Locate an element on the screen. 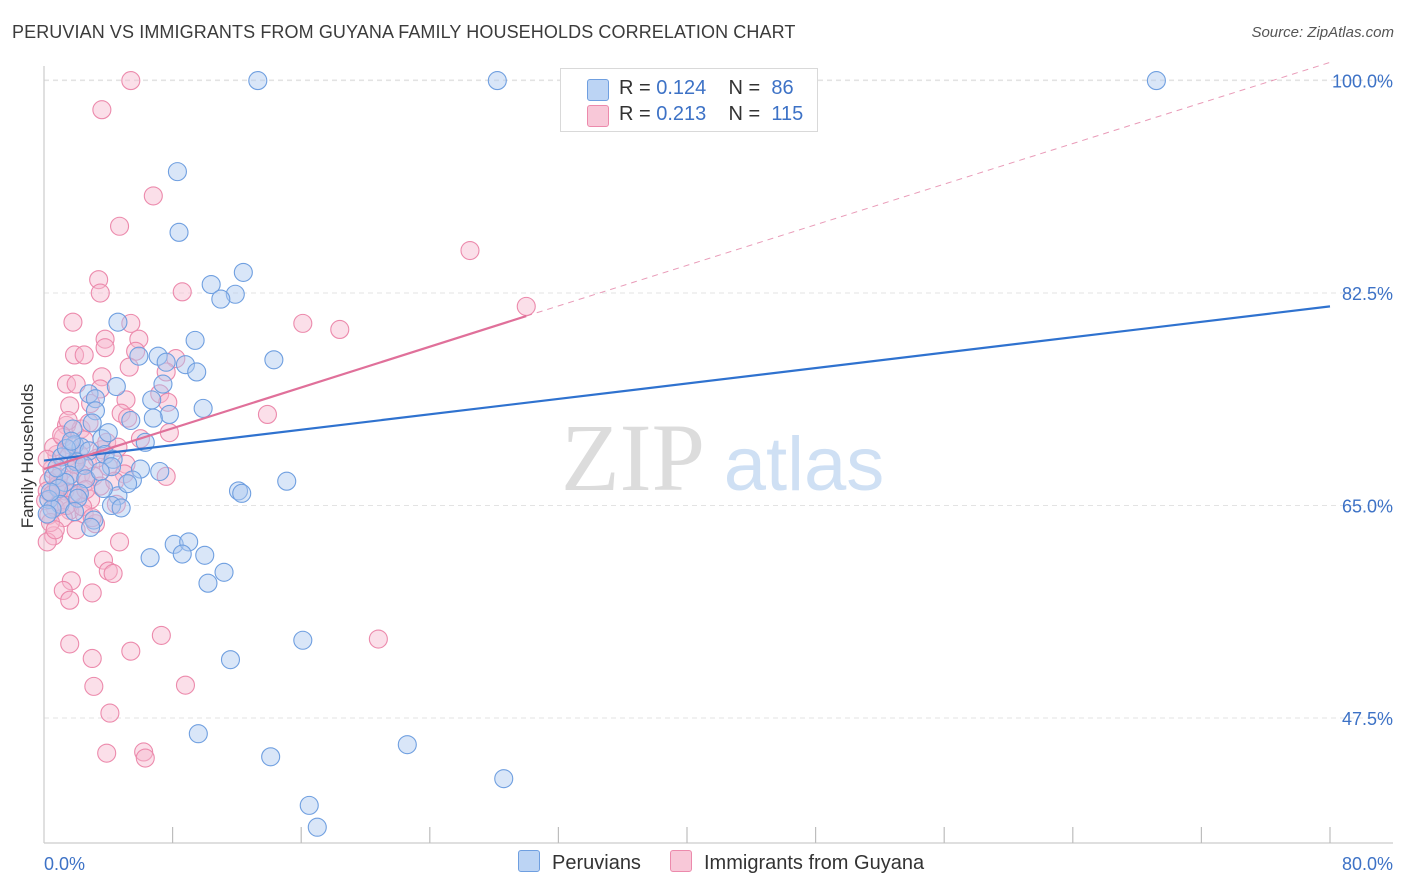 The width and height of the screenshot is (1406, 892). stats-legend: R = 0.124 N = 86 R = 0.213 N = 115 is located at coordinates (689, 100).